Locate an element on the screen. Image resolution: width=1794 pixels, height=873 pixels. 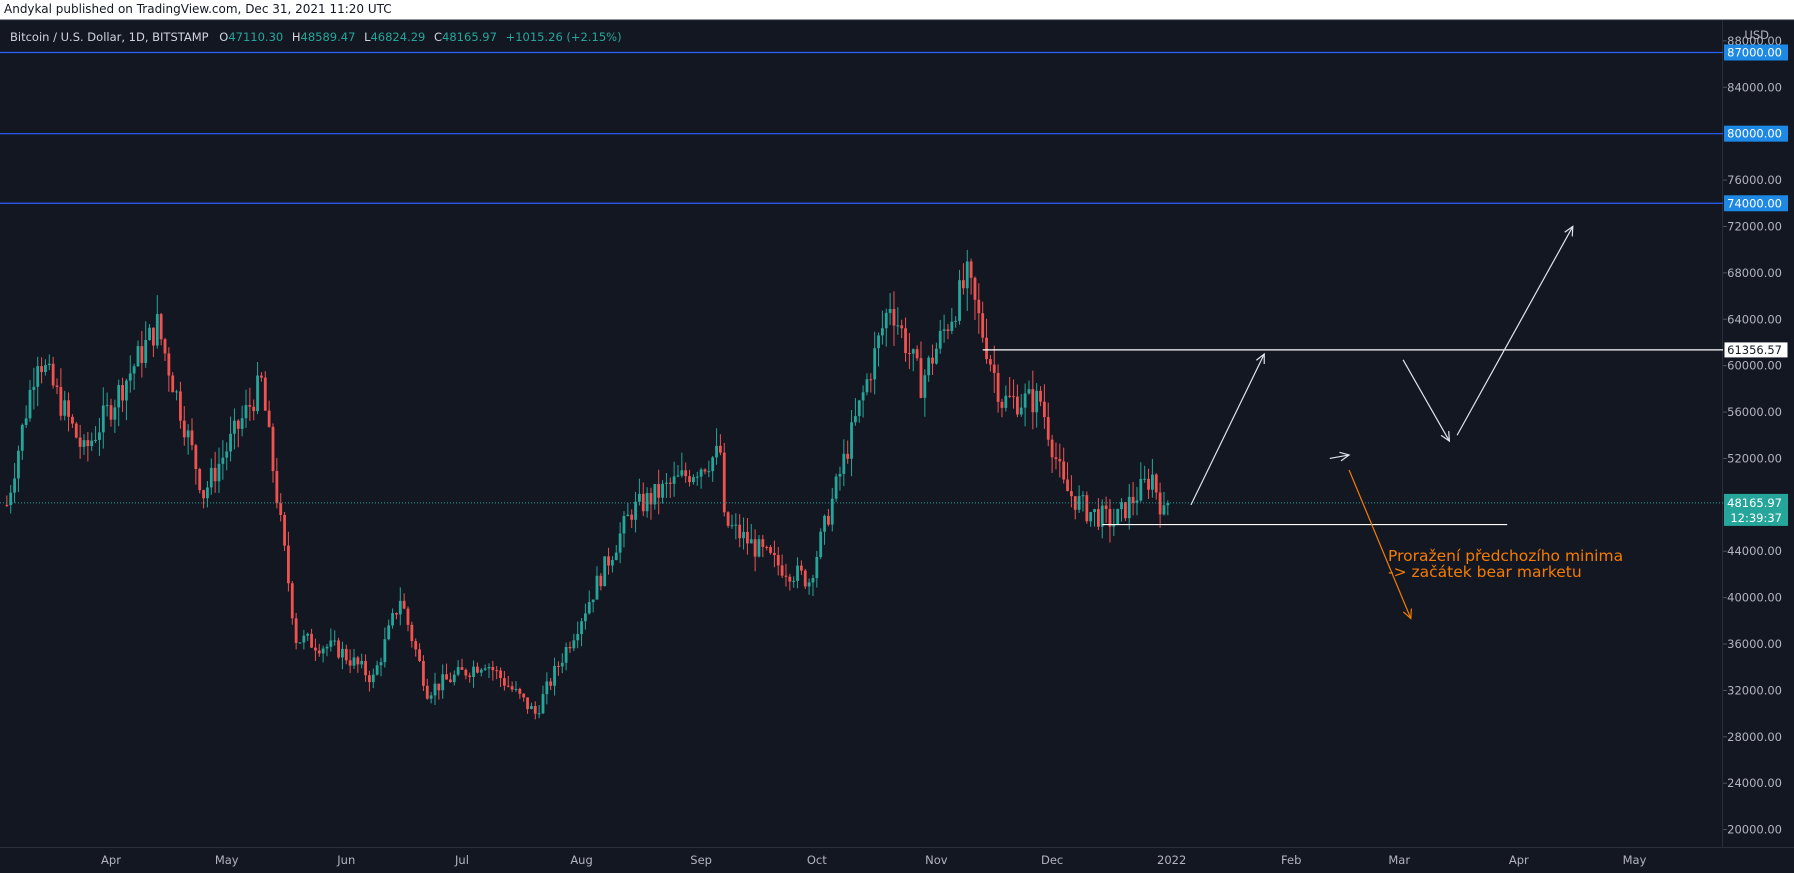
price-tick-label: 56000.00 is located at coordinates (1754, 412).